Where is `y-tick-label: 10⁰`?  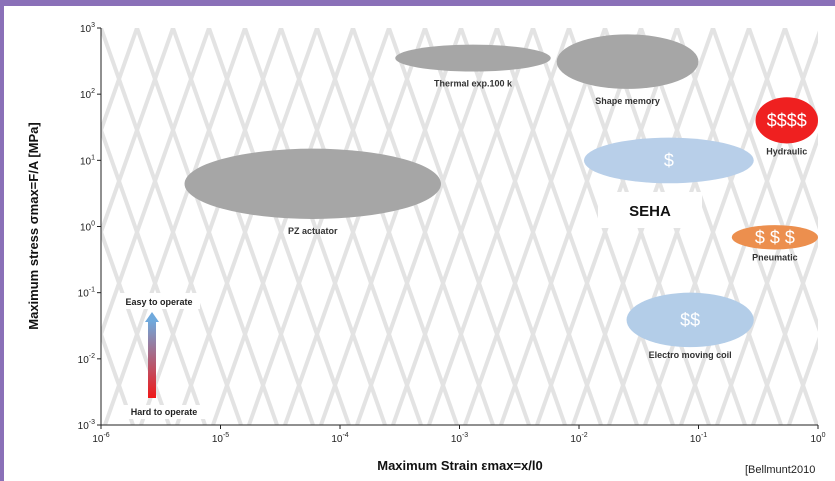 y-tick-label: 10⁰ is located at coordinates (87, 227).